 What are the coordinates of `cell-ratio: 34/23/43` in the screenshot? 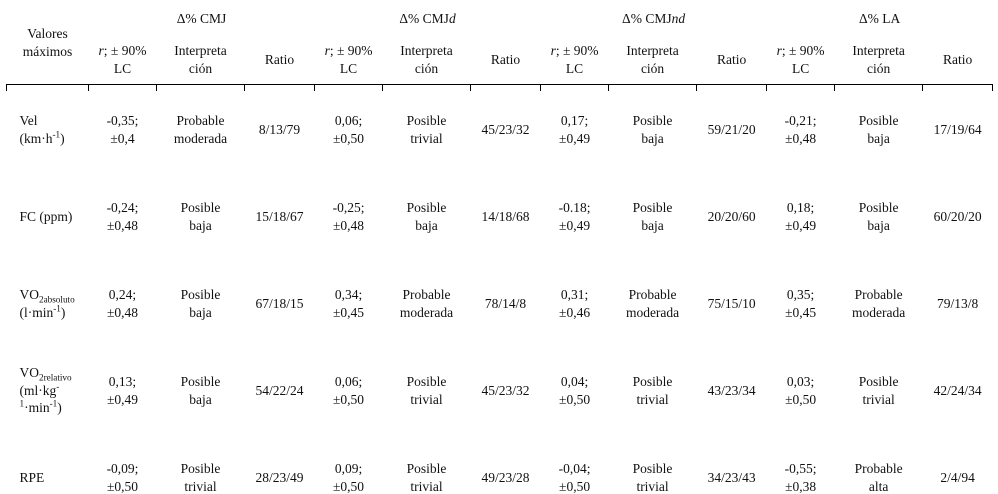 It's located at (731, 477).